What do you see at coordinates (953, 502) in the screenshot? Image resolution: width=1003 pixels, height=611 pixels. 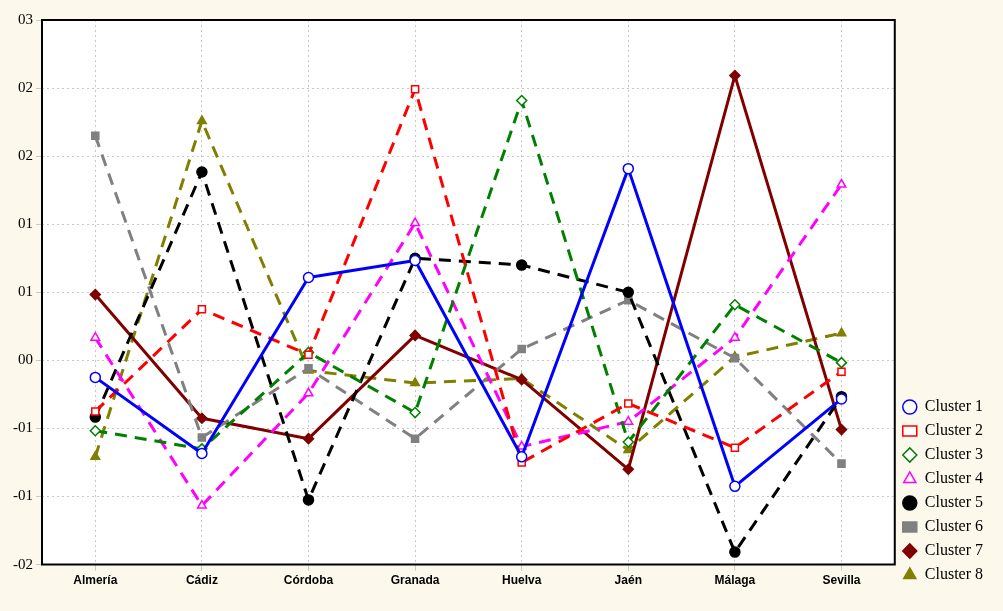 I see `legend-label: Cluster 5` at bounding box center [953, 502].